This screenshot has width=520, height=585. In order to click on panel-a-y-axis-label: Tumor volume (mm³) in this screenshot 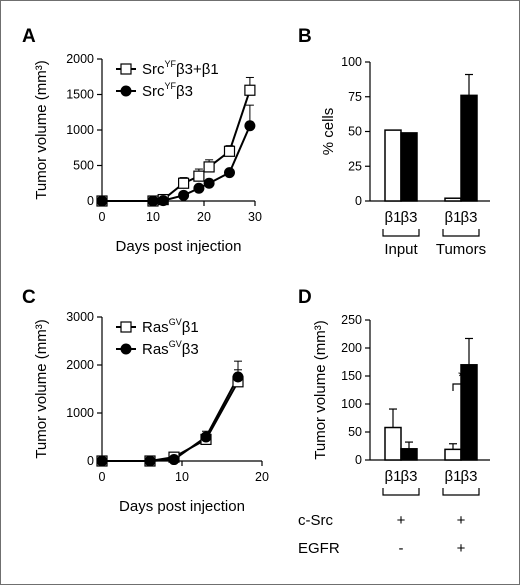, I will do `click(41, 129)`.